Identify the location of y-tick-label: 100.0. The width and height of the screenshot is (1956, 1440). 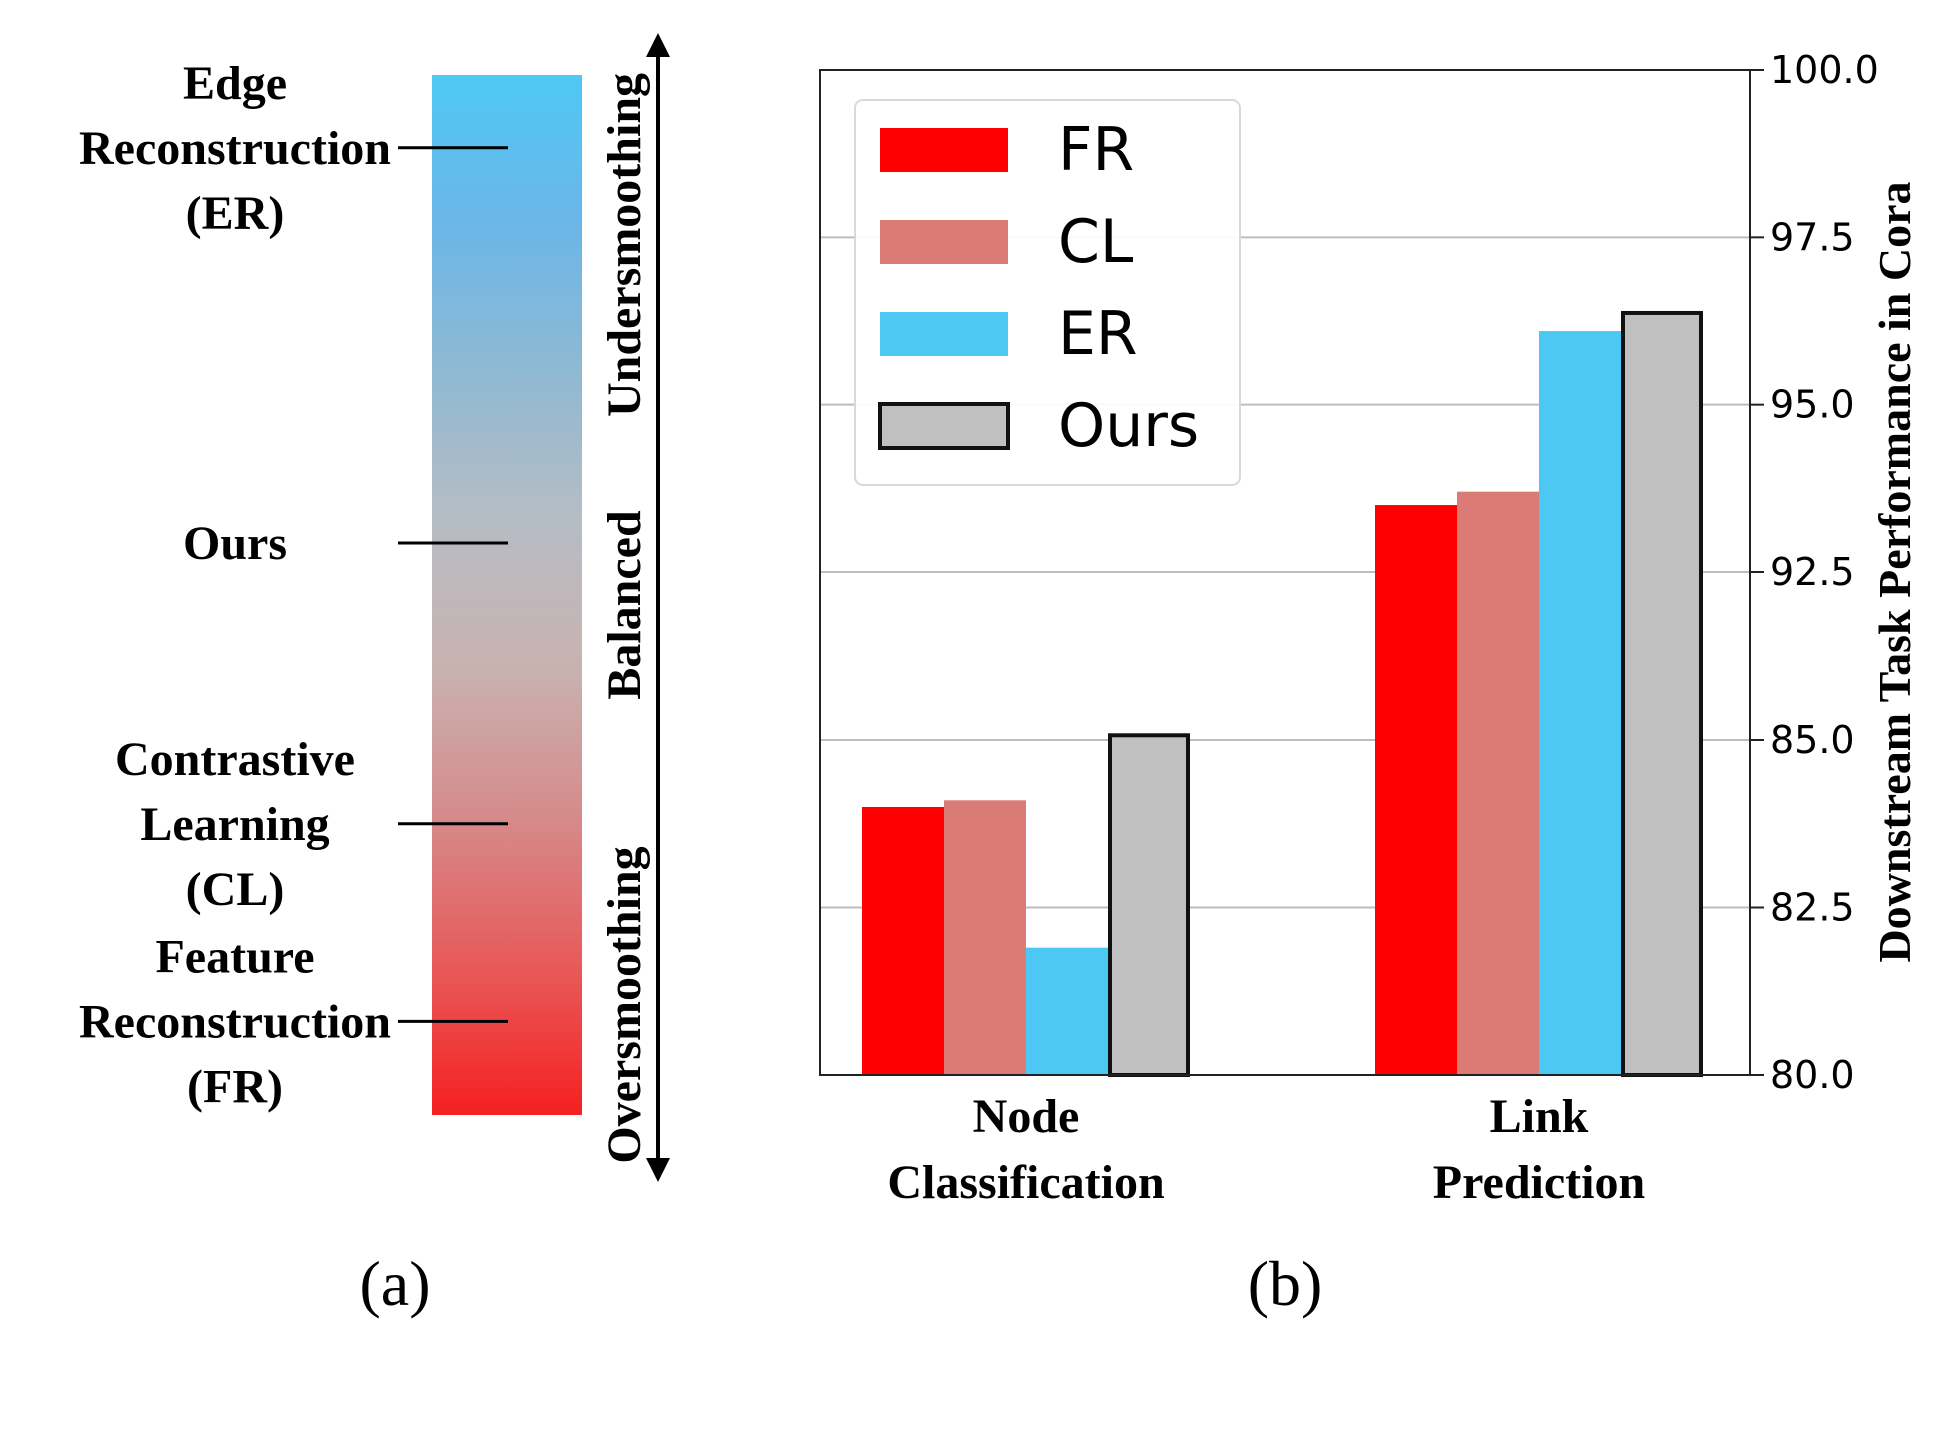
(1824, 70).